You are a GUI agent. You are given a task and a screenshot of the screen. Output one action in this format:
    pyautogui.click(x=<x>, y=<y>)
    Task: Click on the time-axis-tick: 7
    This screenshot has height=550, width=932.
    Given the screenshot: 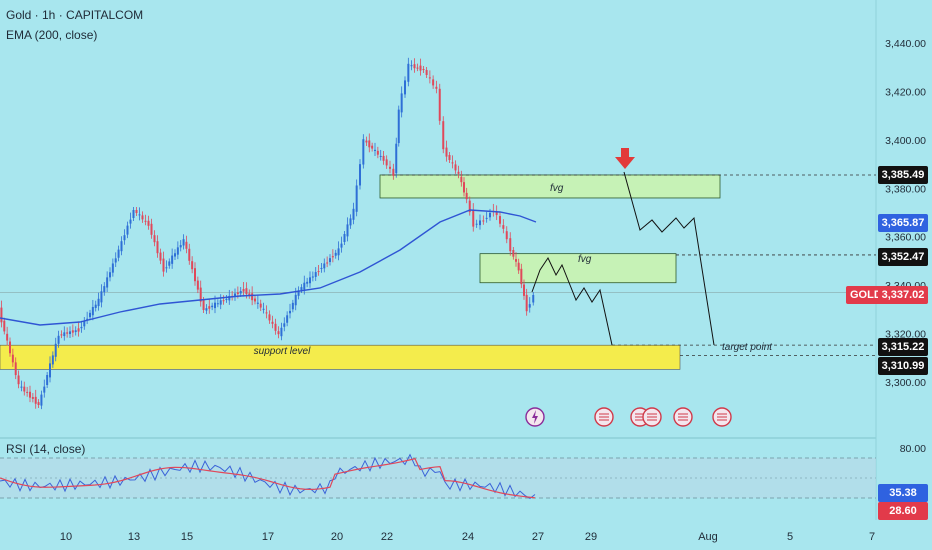 What is the action you would take?
    pyautogui.click(x=872, y=537)
    